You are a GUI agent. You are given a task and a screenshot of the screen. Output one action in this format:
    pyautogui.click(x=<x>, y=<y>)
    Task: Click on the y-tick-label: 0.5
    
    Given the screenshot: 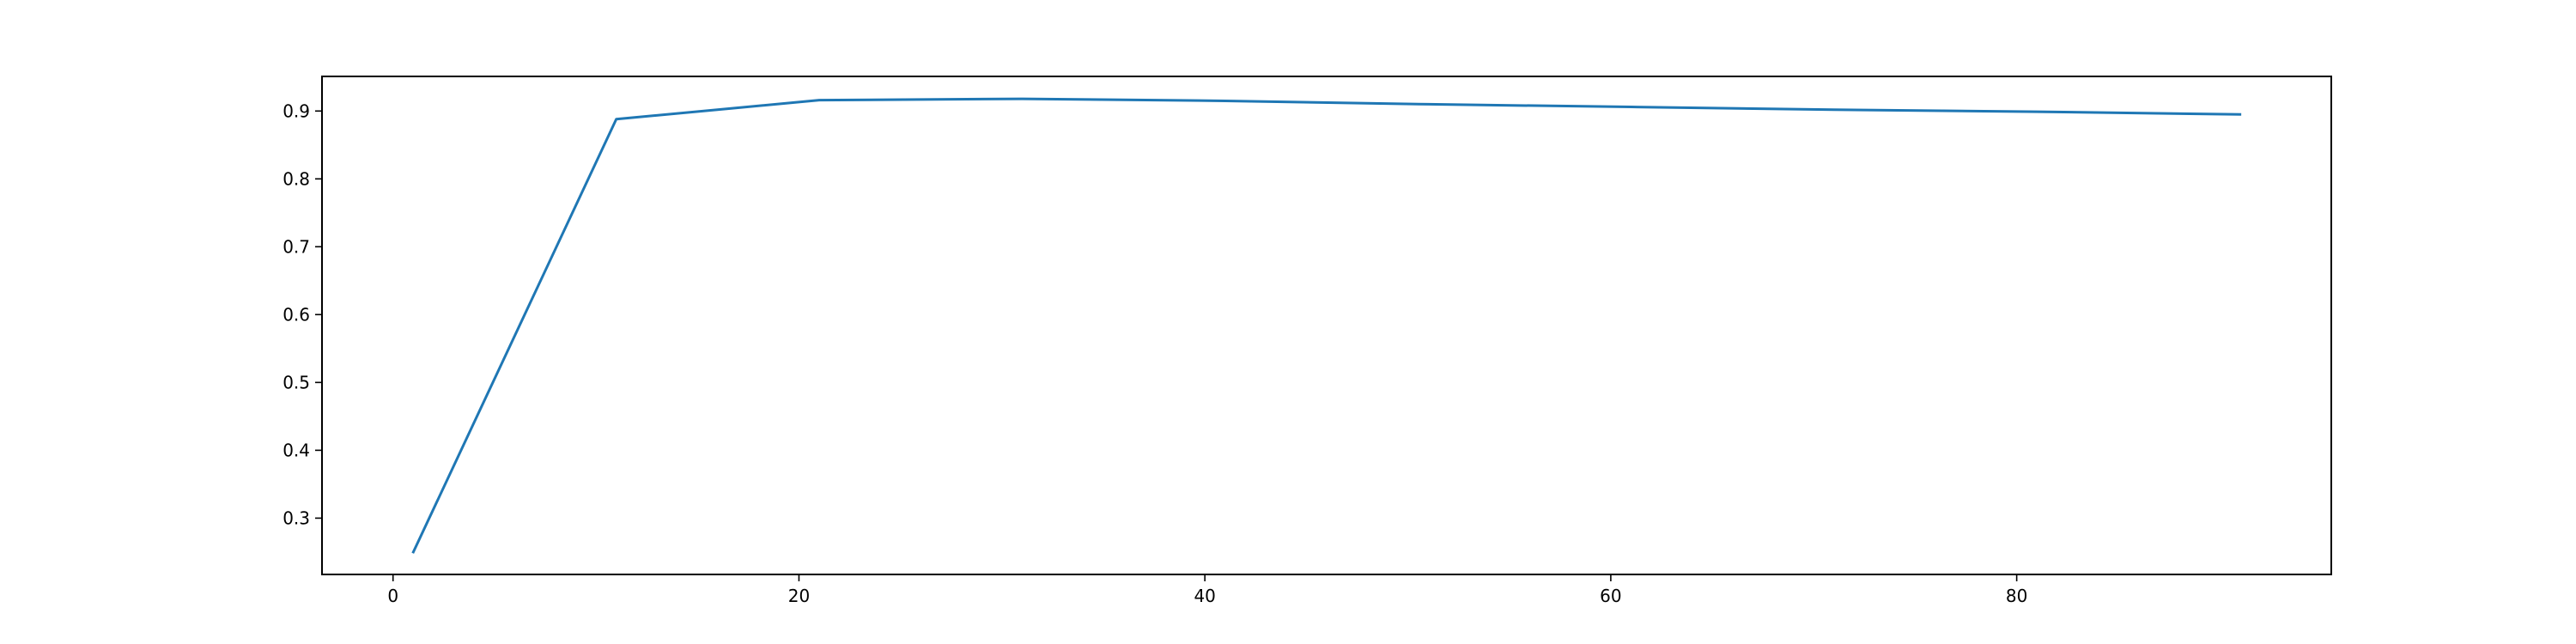 What is the action you would take?
    pyautogui.click(x=296, y=382)
    